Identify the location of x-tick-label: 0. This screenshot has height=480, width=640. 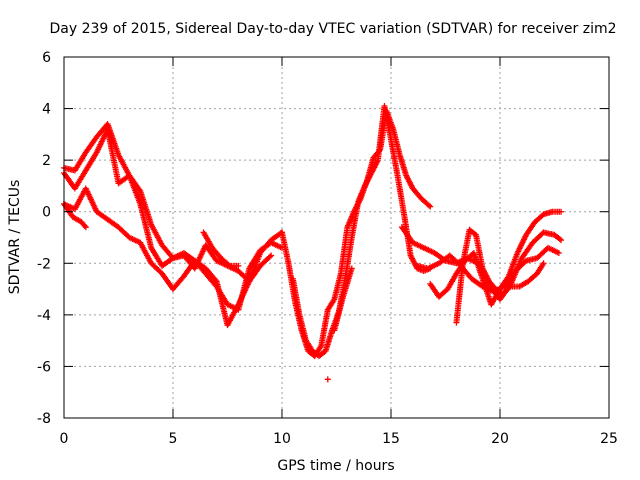
(64, 439).